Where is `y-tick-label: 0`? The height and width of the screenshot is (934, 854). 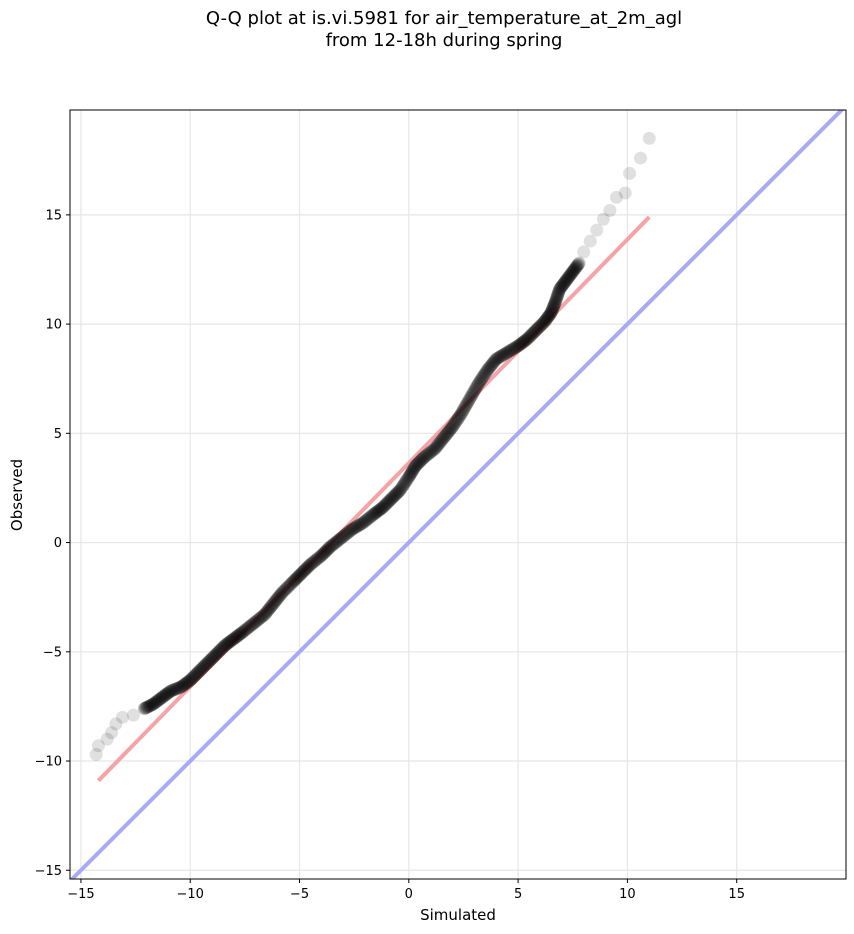
y-tick-label: 0 is located at coordinates (58, 543).